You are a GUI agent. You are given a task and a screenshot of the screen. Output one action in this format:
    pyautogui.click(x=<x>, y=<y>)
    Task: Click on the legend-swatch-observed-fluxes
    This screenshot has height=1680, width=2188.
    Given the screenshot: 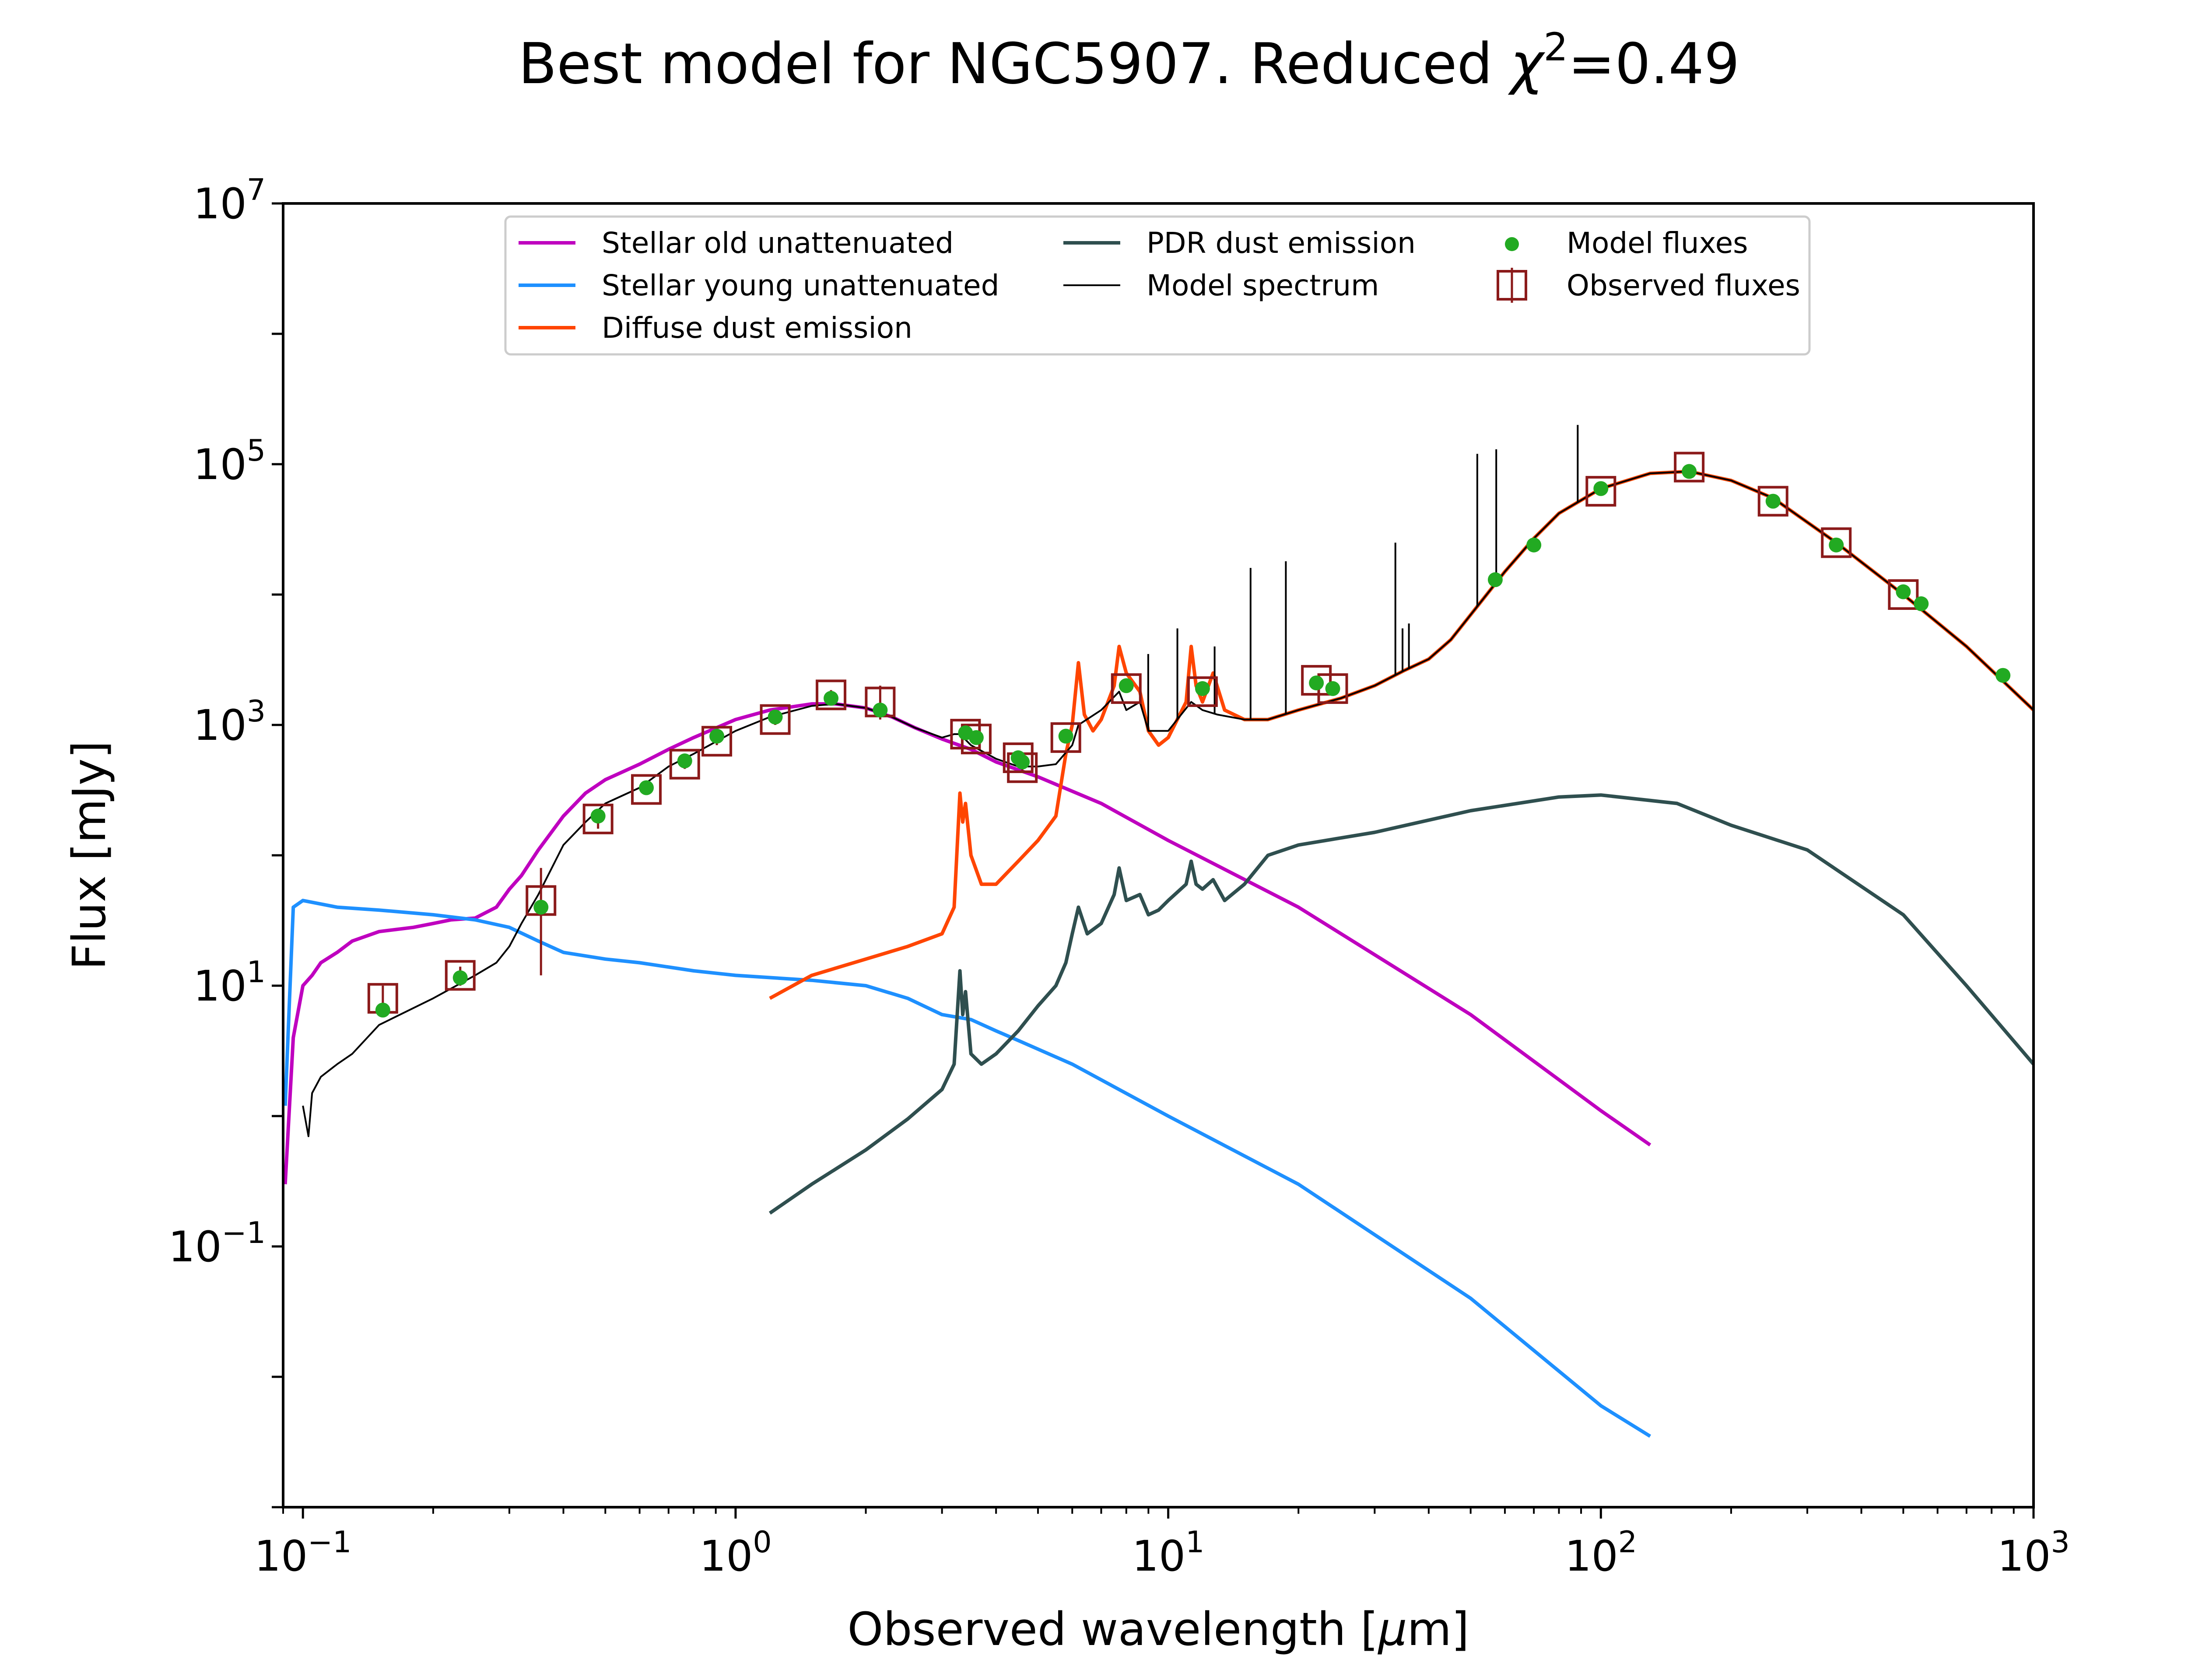 What is the action you would take?
    pyautogui.click(x=1512, y=285)
    